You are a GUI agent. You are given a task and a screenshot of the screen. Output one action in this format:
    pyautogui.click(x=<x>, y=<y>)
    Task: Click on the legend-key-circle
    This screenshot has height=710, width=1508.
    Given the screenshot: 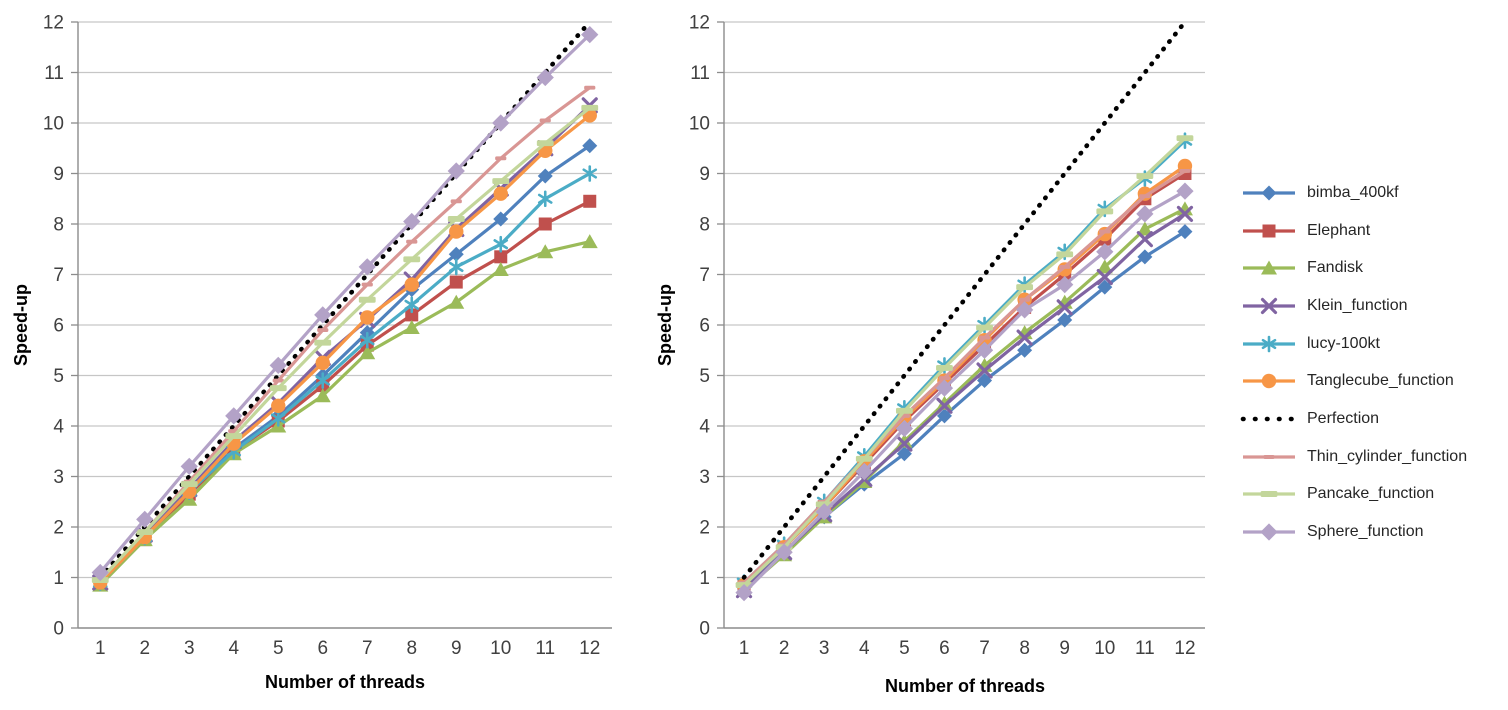 What is the action you would take?
    pyautogui.click(x=1269, y=381)
    